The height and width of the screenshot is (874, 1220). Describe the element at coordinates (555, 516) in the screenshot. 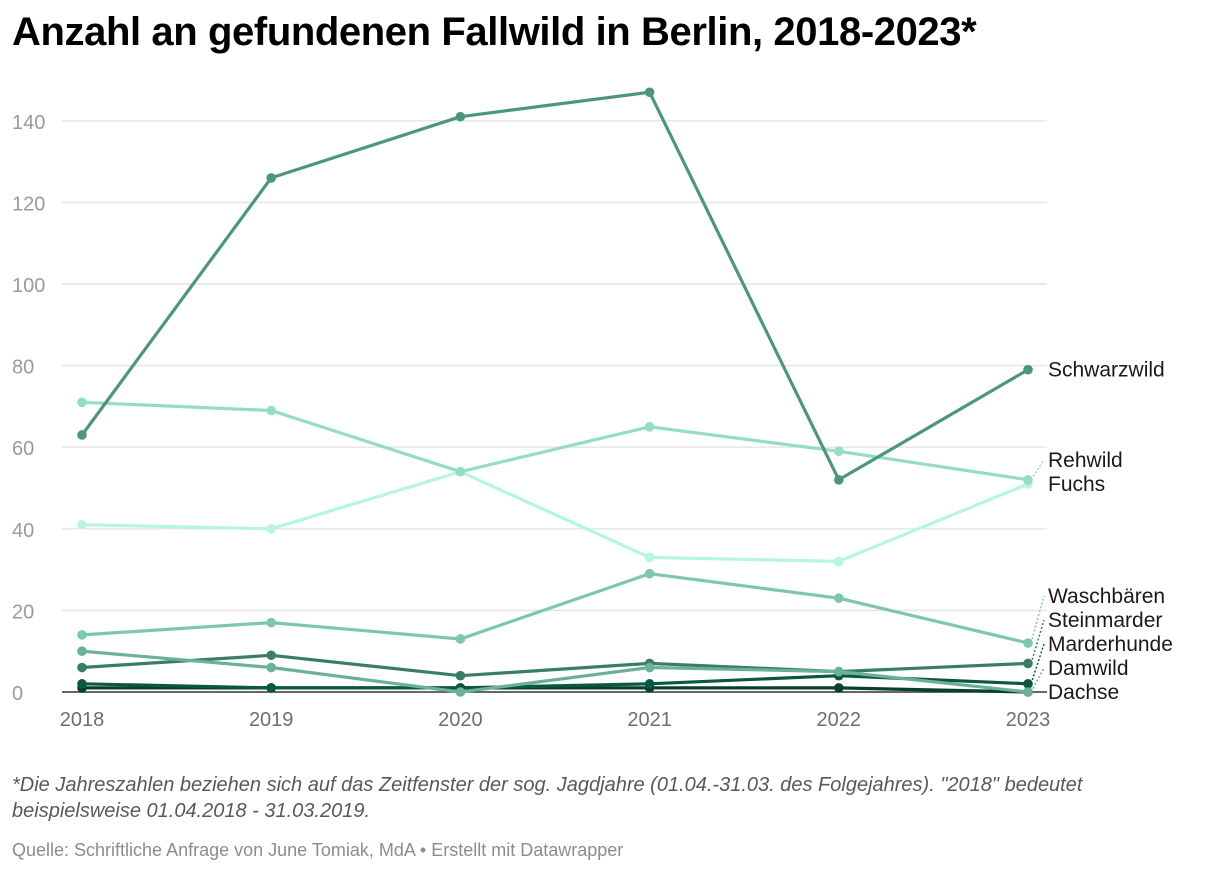

I see `series-line-fuchs` at that location.